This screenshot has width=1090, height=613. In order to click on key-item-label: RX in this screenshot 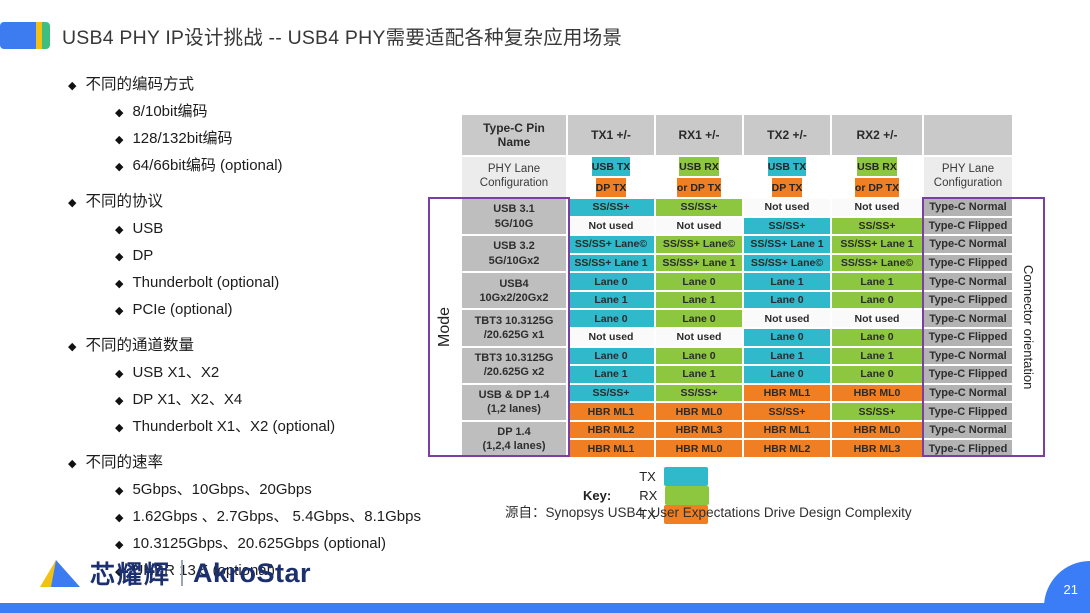, I will do `click(648, 495)`.